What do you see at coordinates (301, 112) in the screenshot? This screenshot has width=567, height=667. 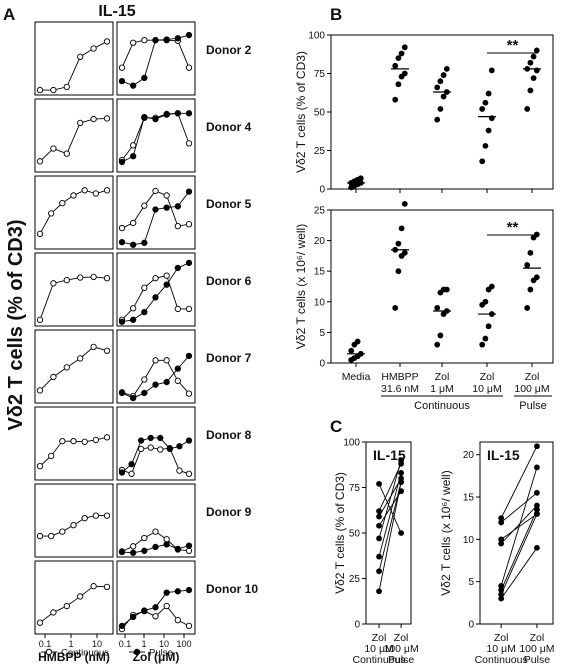 I see `panel-b-ylabel: Vδ2 T cells (% of CD3)` at bounding box center [301, 112].